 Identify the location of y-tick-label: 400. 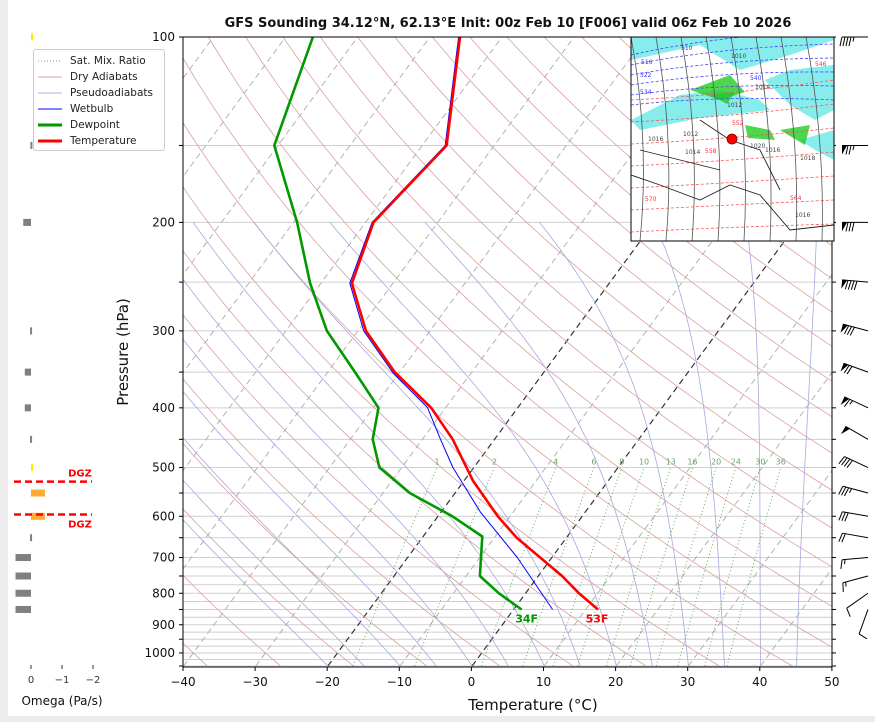
(163, 408).